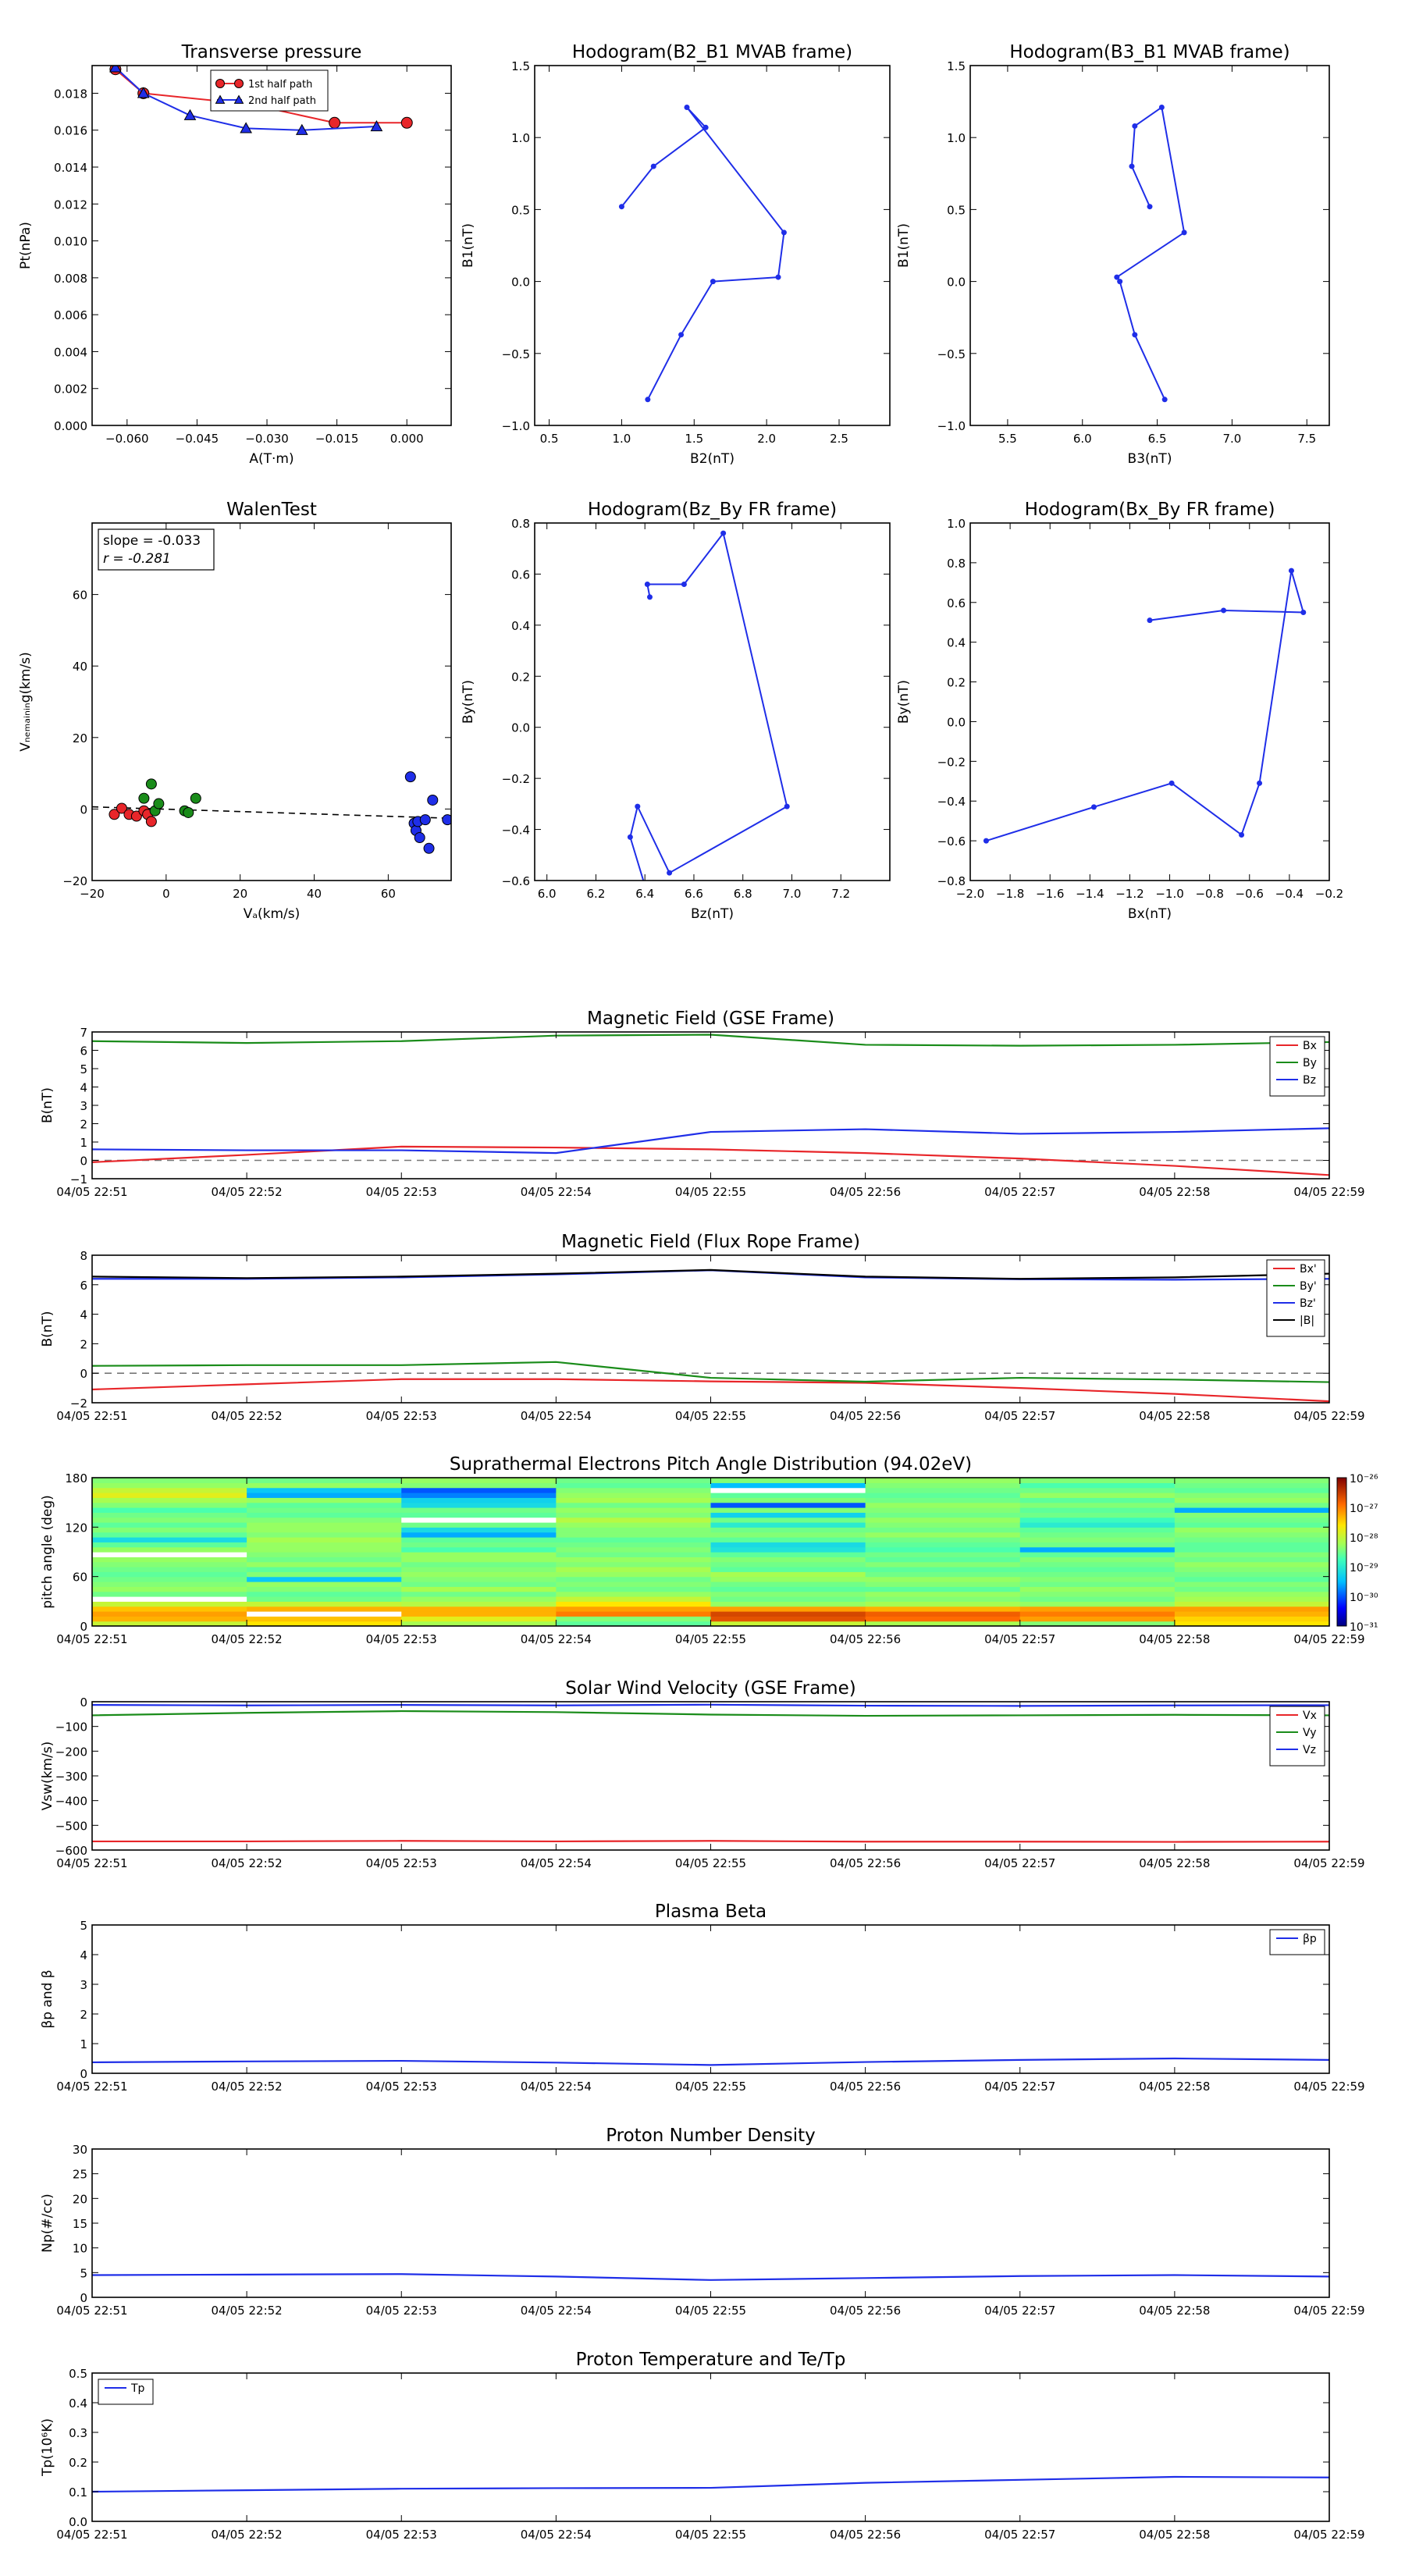 This screenshot has width=1405, height=2576. Describe the element at coordinates (711, 1242) in the screenshot. I see `chart-title: Magnetic Field (Flux Rope Frame)` at that location.